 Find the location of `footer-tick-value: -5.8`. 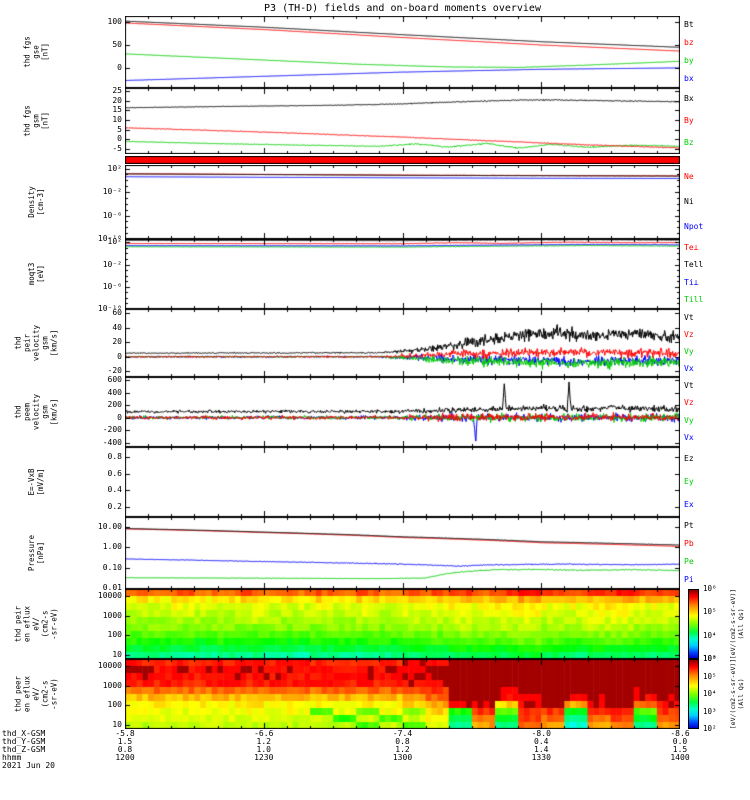

footer-tick-value: -5.8 is located at coordinates (125, 733).